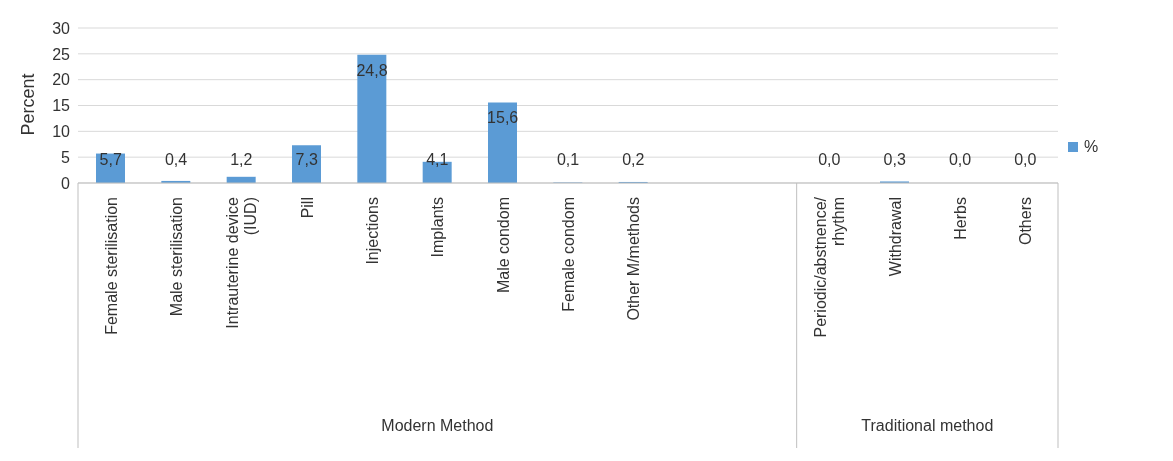  What do you see at coordinates (110, 159) in the screenshot?
I see `data-label: 5,7` at bounding box center [110, 159].